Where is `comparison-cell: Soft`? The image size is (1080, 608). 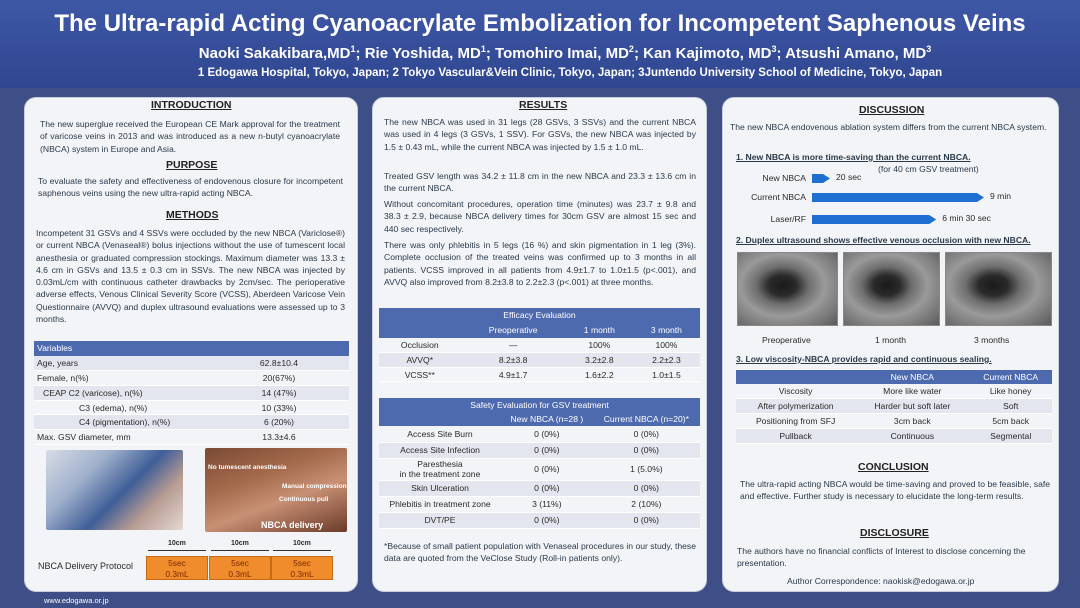 comparison-cell: Soft is located at coordinates (1010, 406).